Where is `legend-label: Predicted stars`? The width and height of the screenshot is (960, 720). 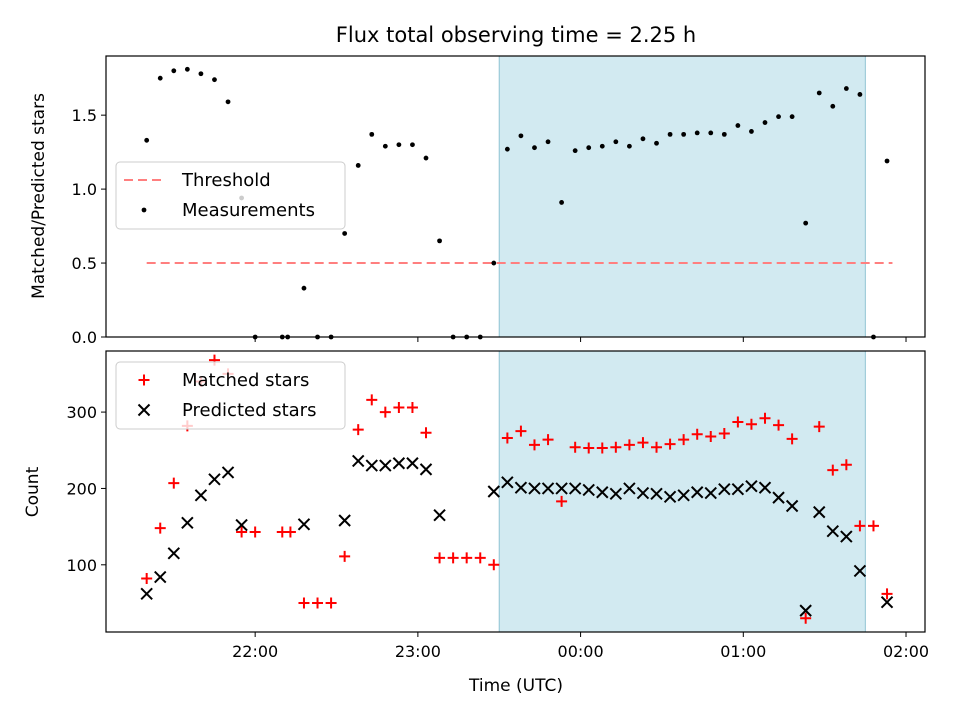
legend-label: Predicted stars is located at coordinates (249, 410).